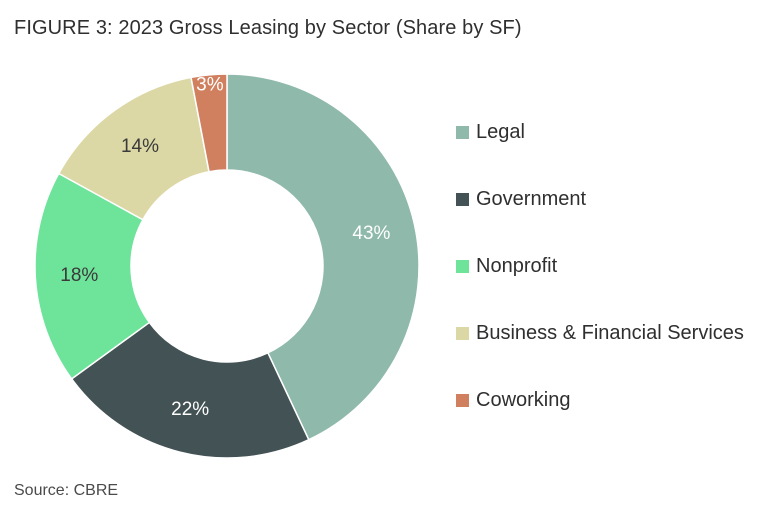 The image size is (768, 523). What do you see at coordinates (79, 275) in the screenshot?
I see `slice-label-nonprofit: 18%` at bounding box center [79, 275].